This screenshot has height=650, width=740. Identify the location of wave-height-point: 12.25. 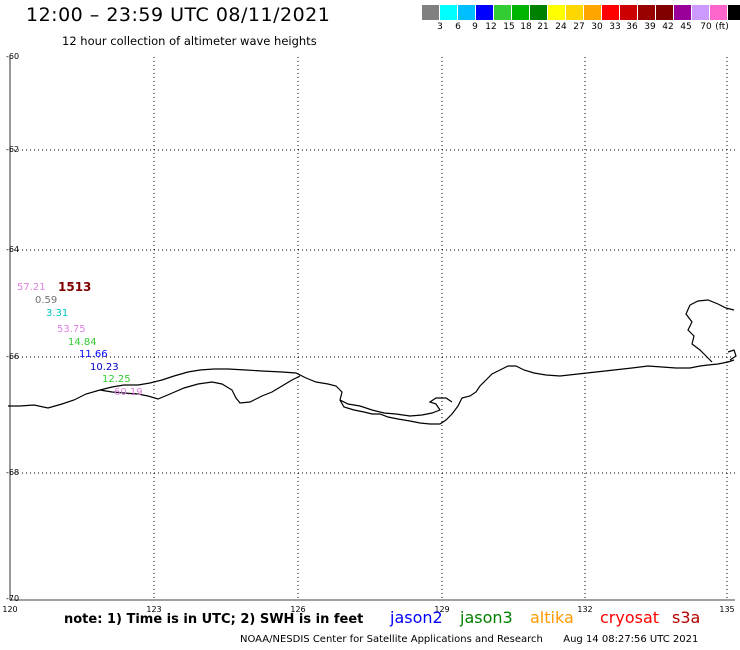
(116, 379).